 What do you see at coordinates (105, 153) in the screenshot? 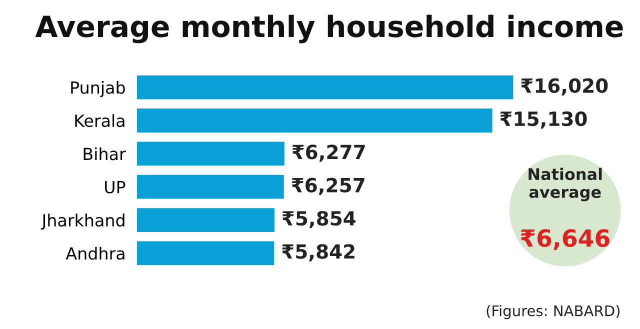
I see `y-tick-label: Bihar` at bounding box center [105, 153].